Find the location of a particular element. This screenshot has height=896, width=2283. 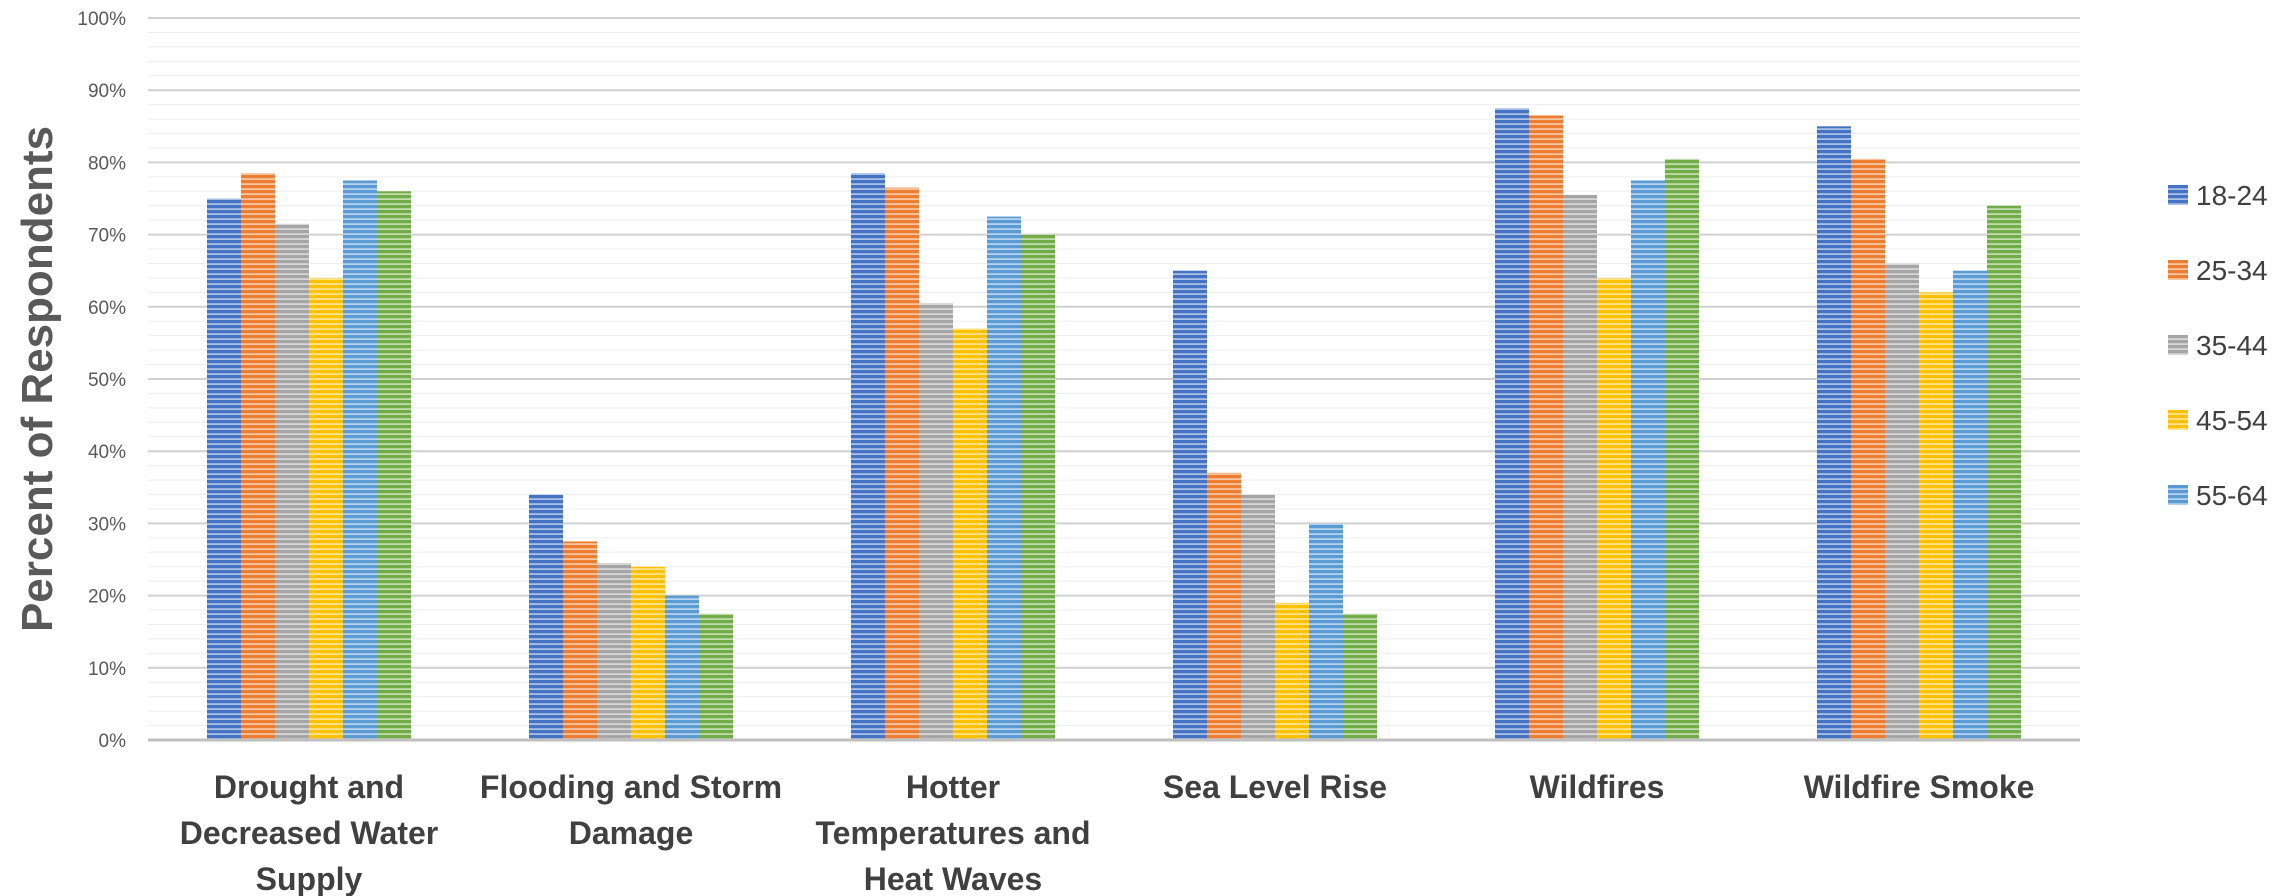

x-tick-label: Hotter Temperatures and Heat Waves is located at coordinates (952, 832).